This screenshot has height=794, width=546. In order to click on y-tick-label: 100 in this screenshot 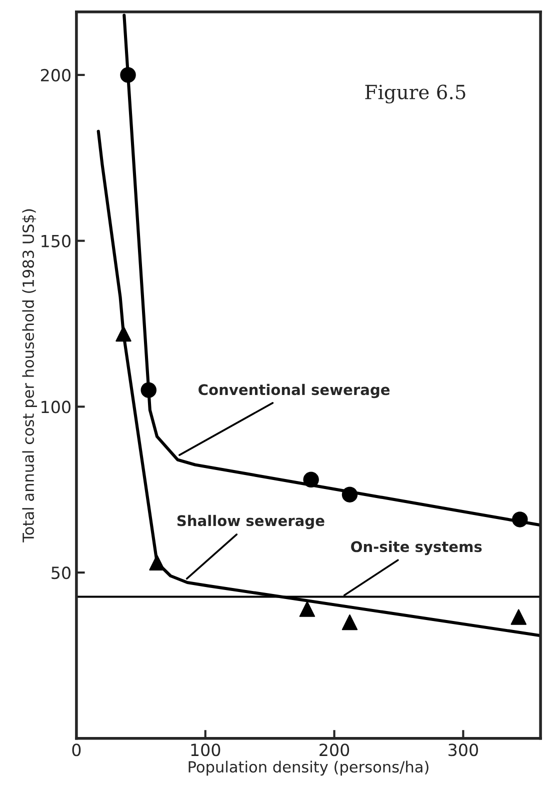, I will do `click(56, 407)`.